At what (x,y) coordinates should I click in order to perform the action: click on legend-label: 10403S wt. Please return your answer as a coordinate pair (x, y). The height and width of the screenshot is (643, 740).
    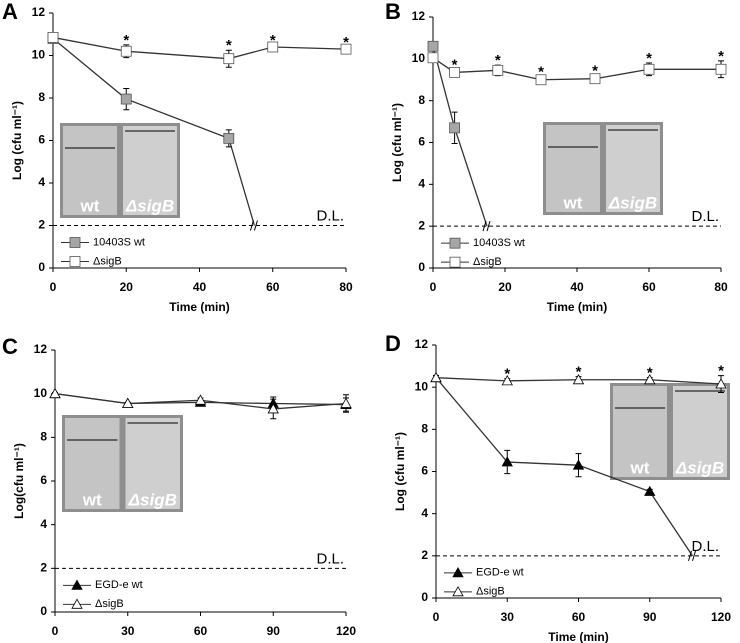
    Looking at the image, I should click on (499, 243).